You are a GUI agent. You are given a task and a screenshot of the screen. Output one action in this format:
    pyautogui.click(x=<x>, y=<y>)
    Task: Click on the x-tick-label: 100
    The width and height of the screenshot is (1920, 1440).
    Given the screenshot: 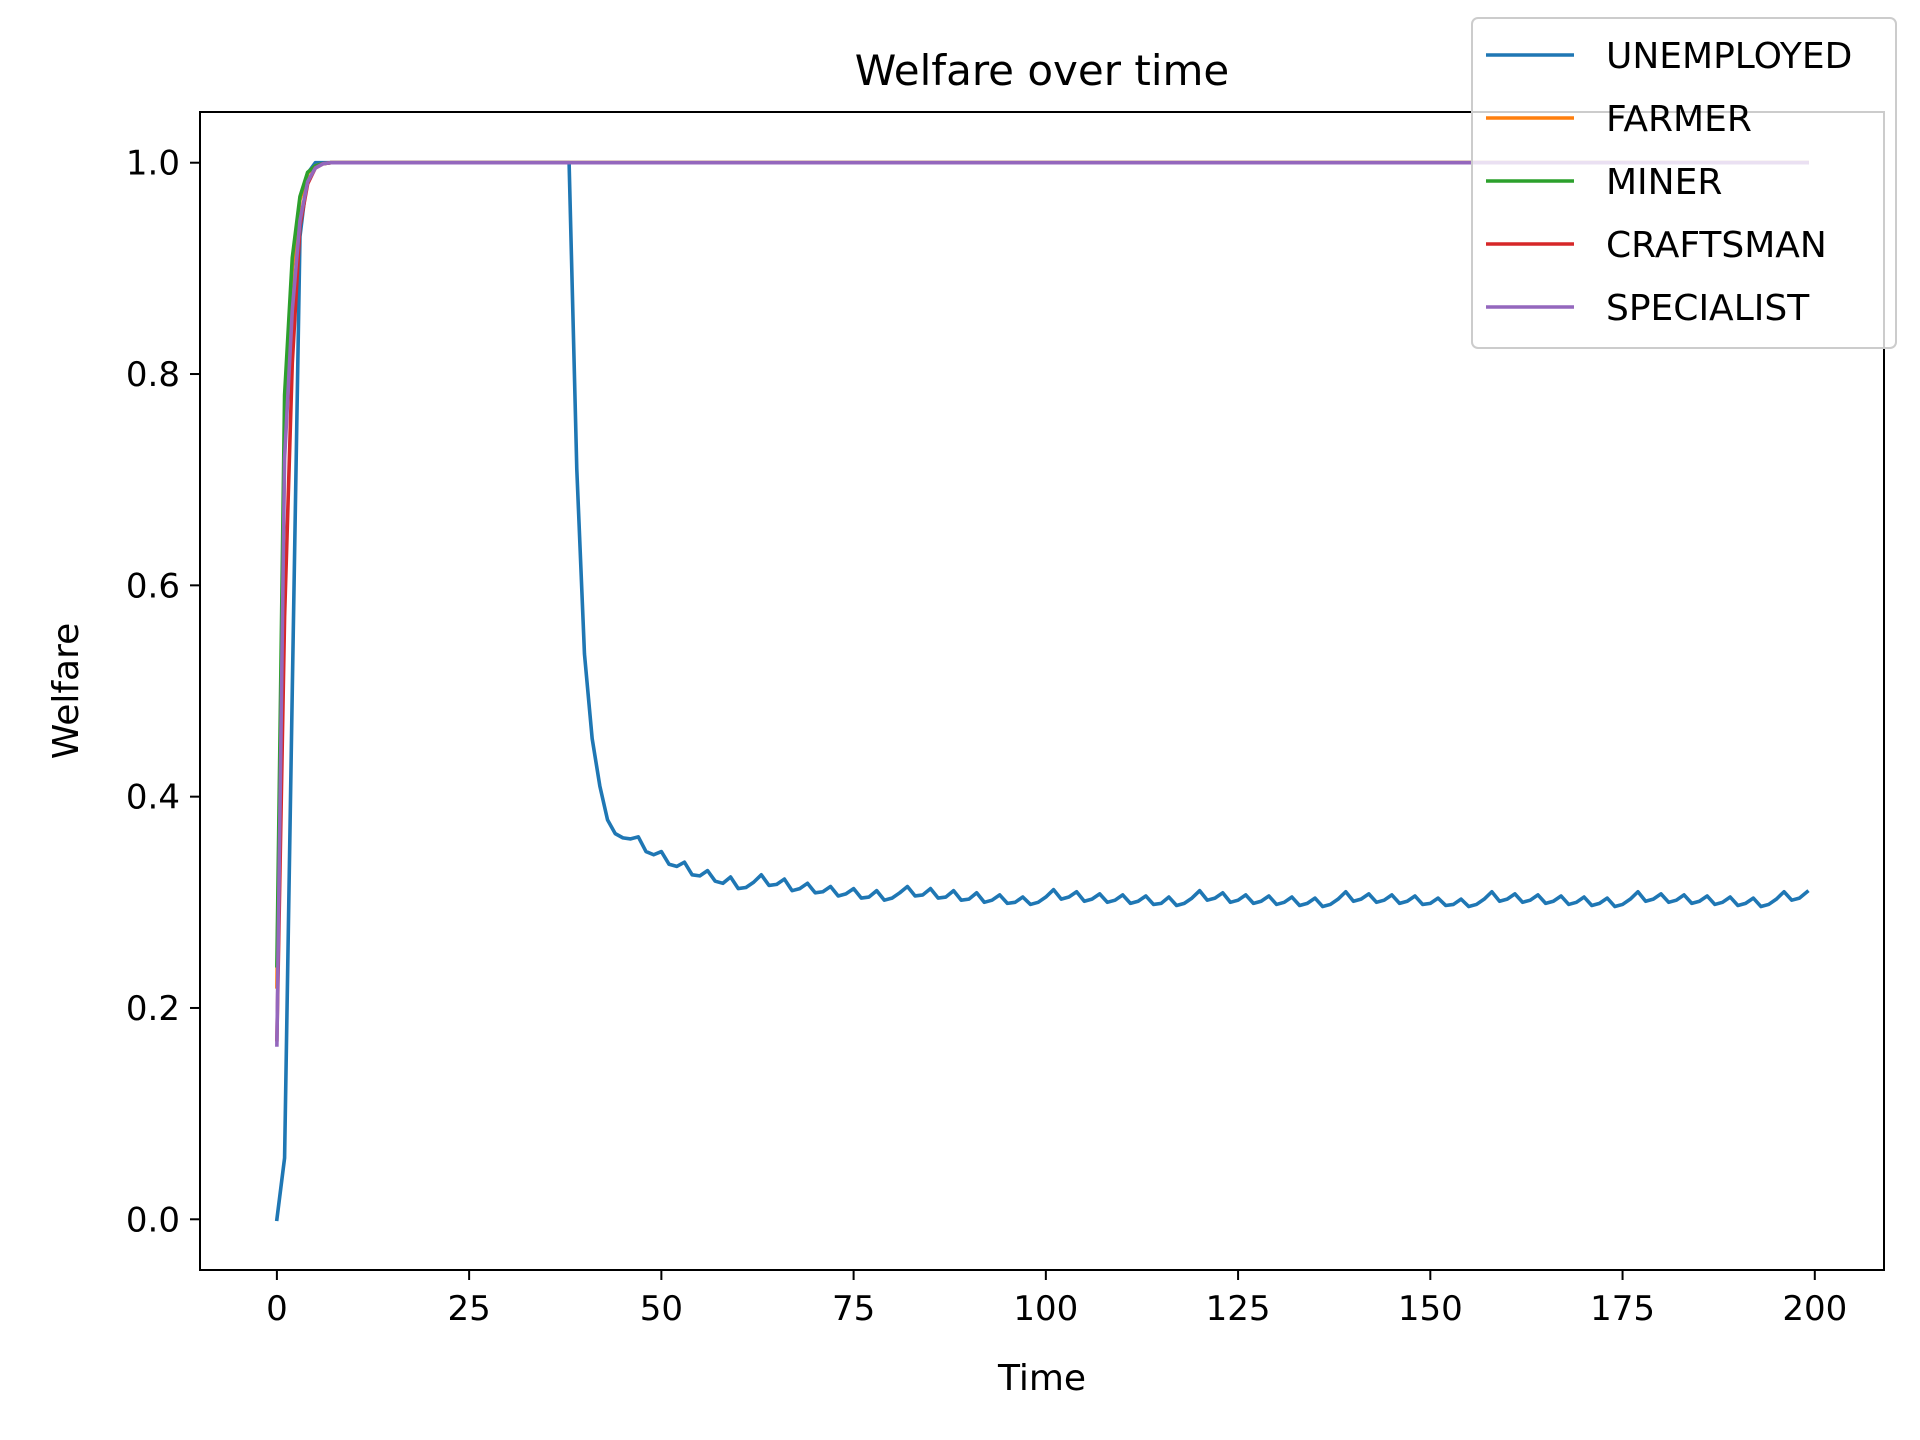 What is the action you would take?
    pyautogui.click(x=1045, y=1309)
    